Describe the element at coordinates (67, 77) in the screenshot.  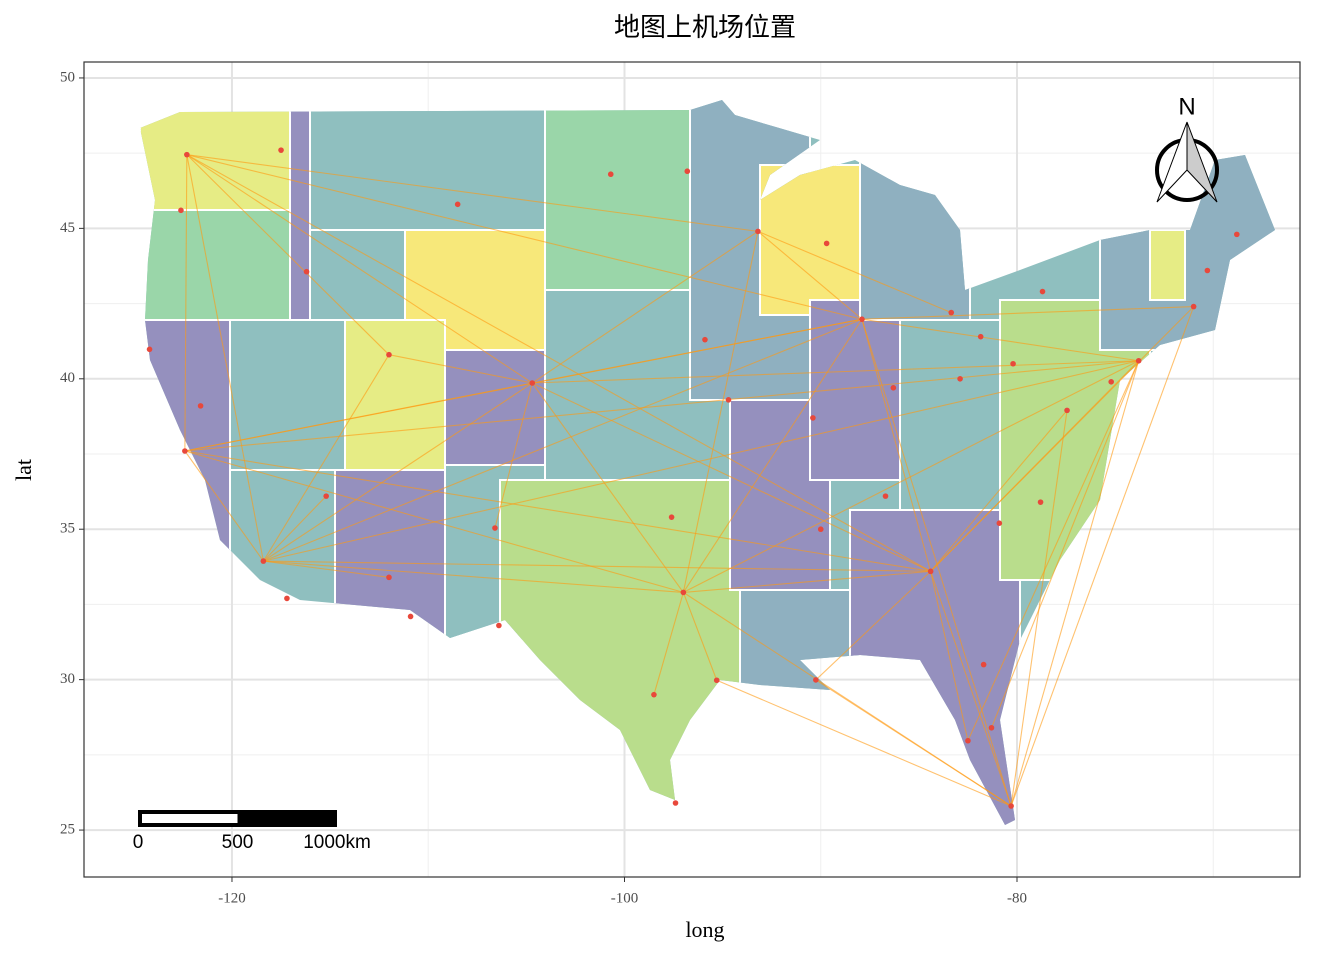
I see `y-tick-label: 50` at that location.